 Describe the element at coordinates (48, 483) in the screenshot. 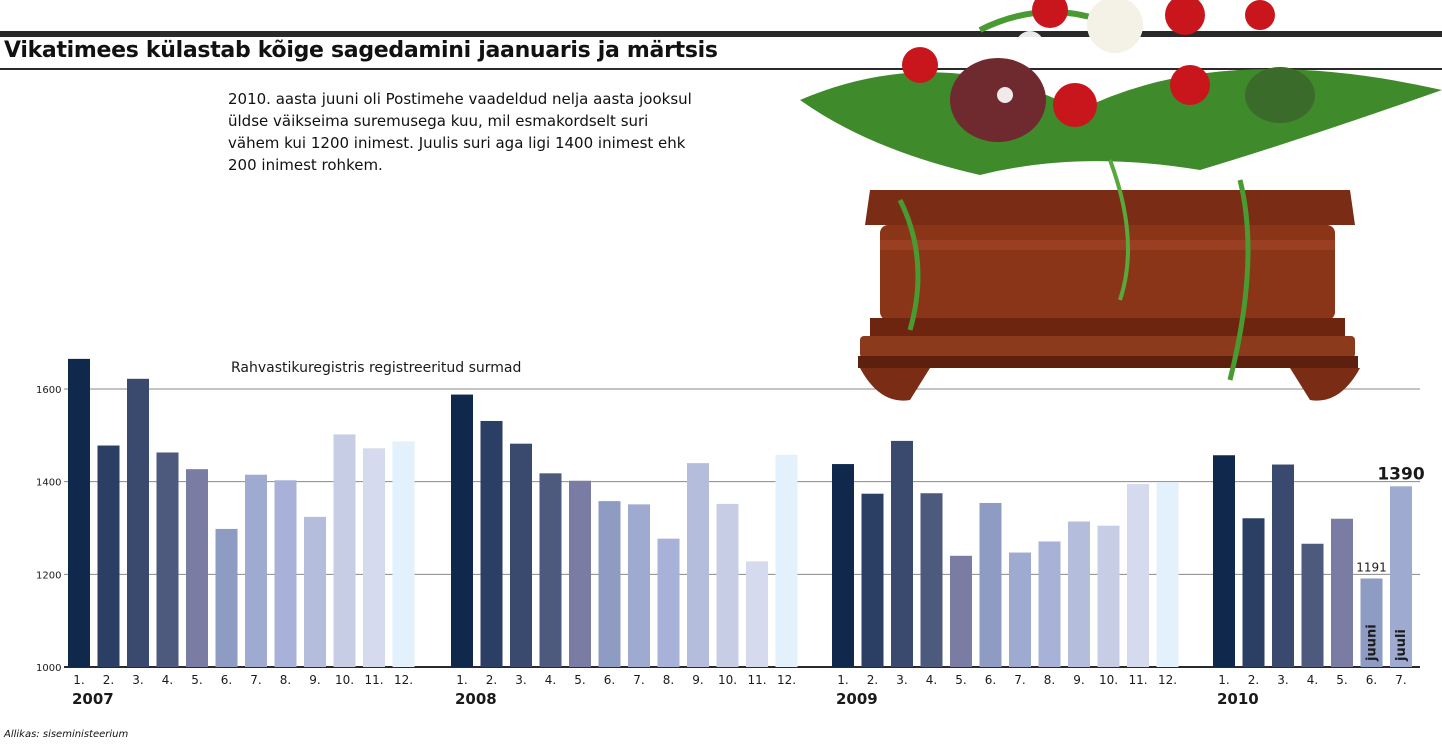

I see `y-tick-label: 1400` at that location.